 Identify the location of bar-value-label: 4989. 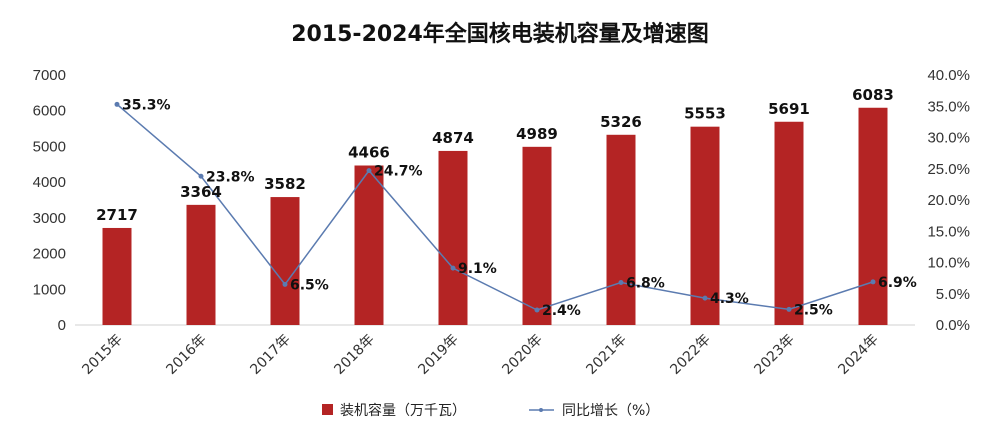
(537, 134).